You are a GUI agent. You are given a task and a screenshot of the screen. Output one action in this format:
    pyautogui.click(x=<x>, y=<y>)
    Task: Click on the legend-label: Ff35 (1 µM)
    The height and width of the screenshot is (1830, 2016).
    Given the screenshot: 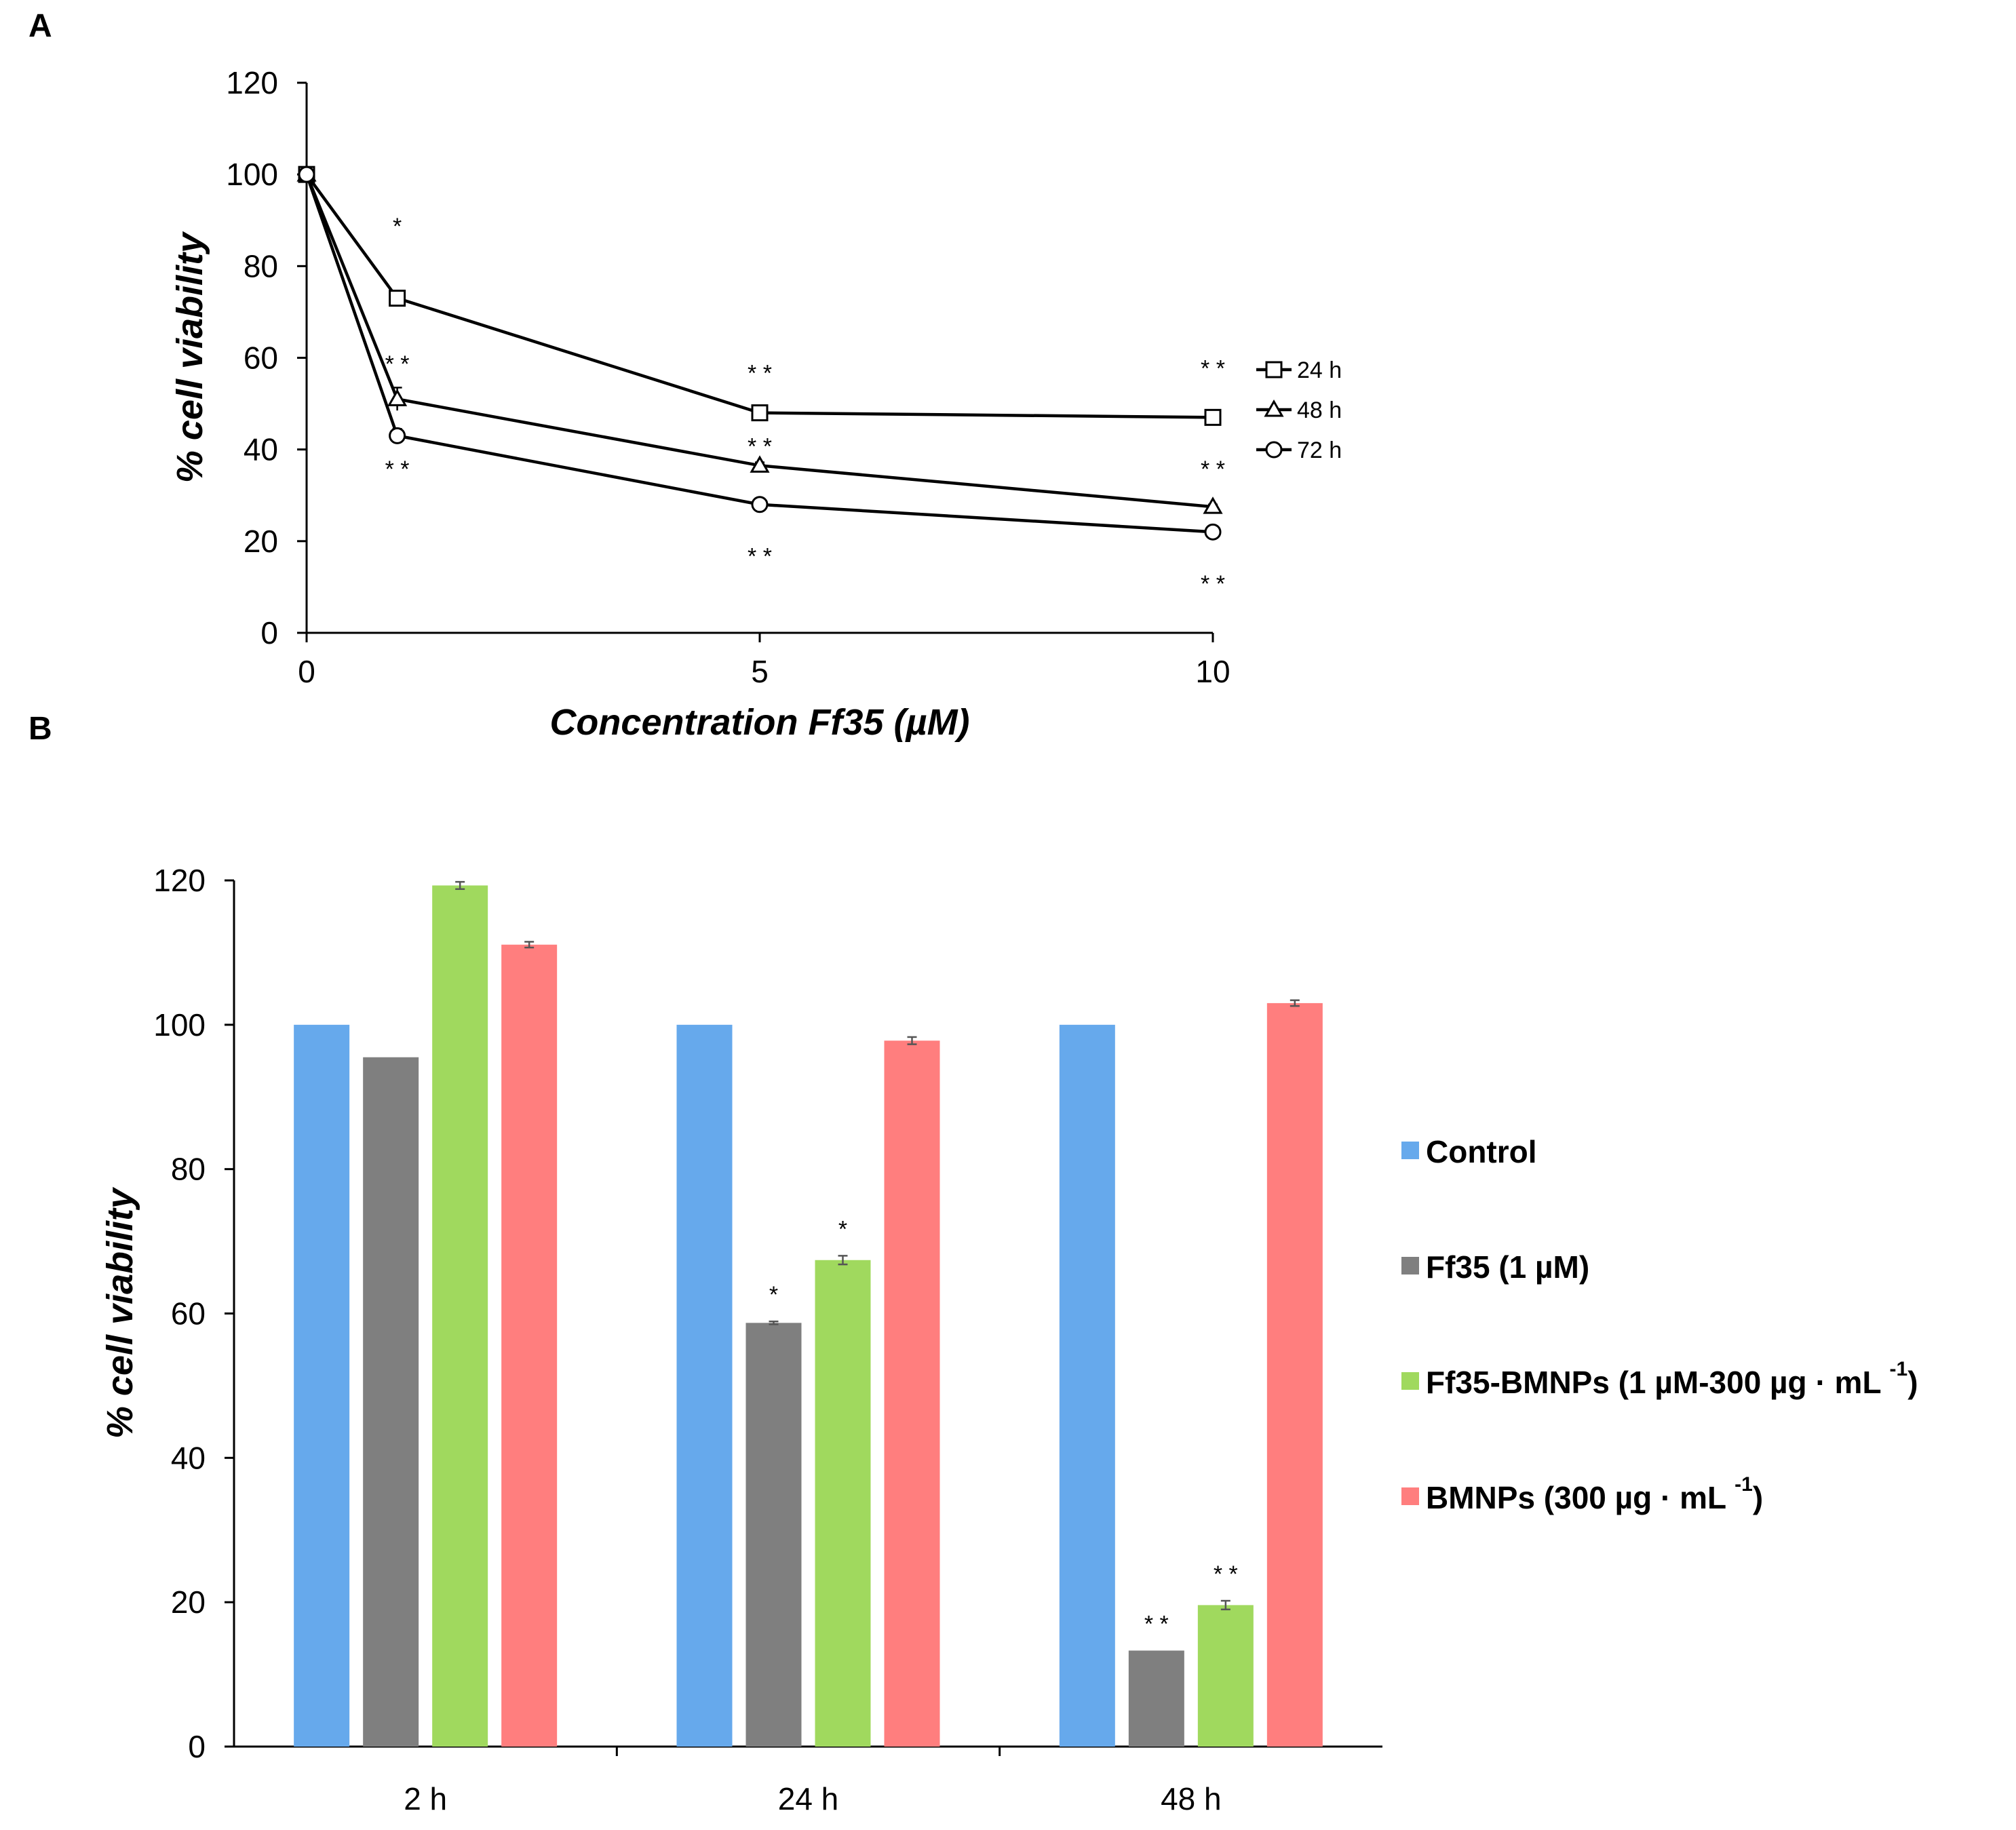 What is the action you would take?
    pyautogui.click(x=1508, y=1267)
    